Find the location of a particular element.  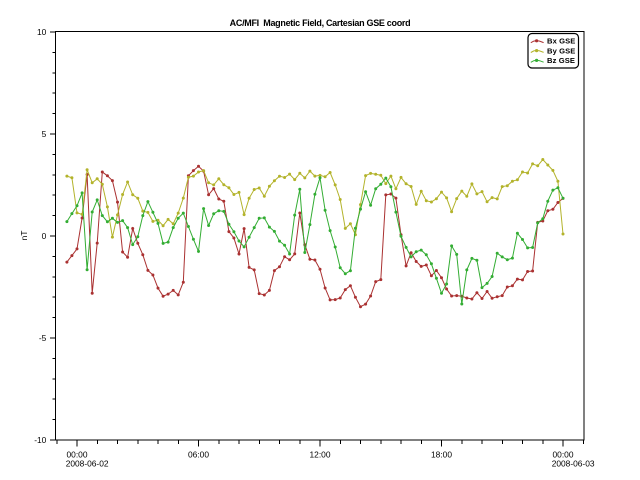

svg-text: 06:00 is located at coordinates (198, 455).